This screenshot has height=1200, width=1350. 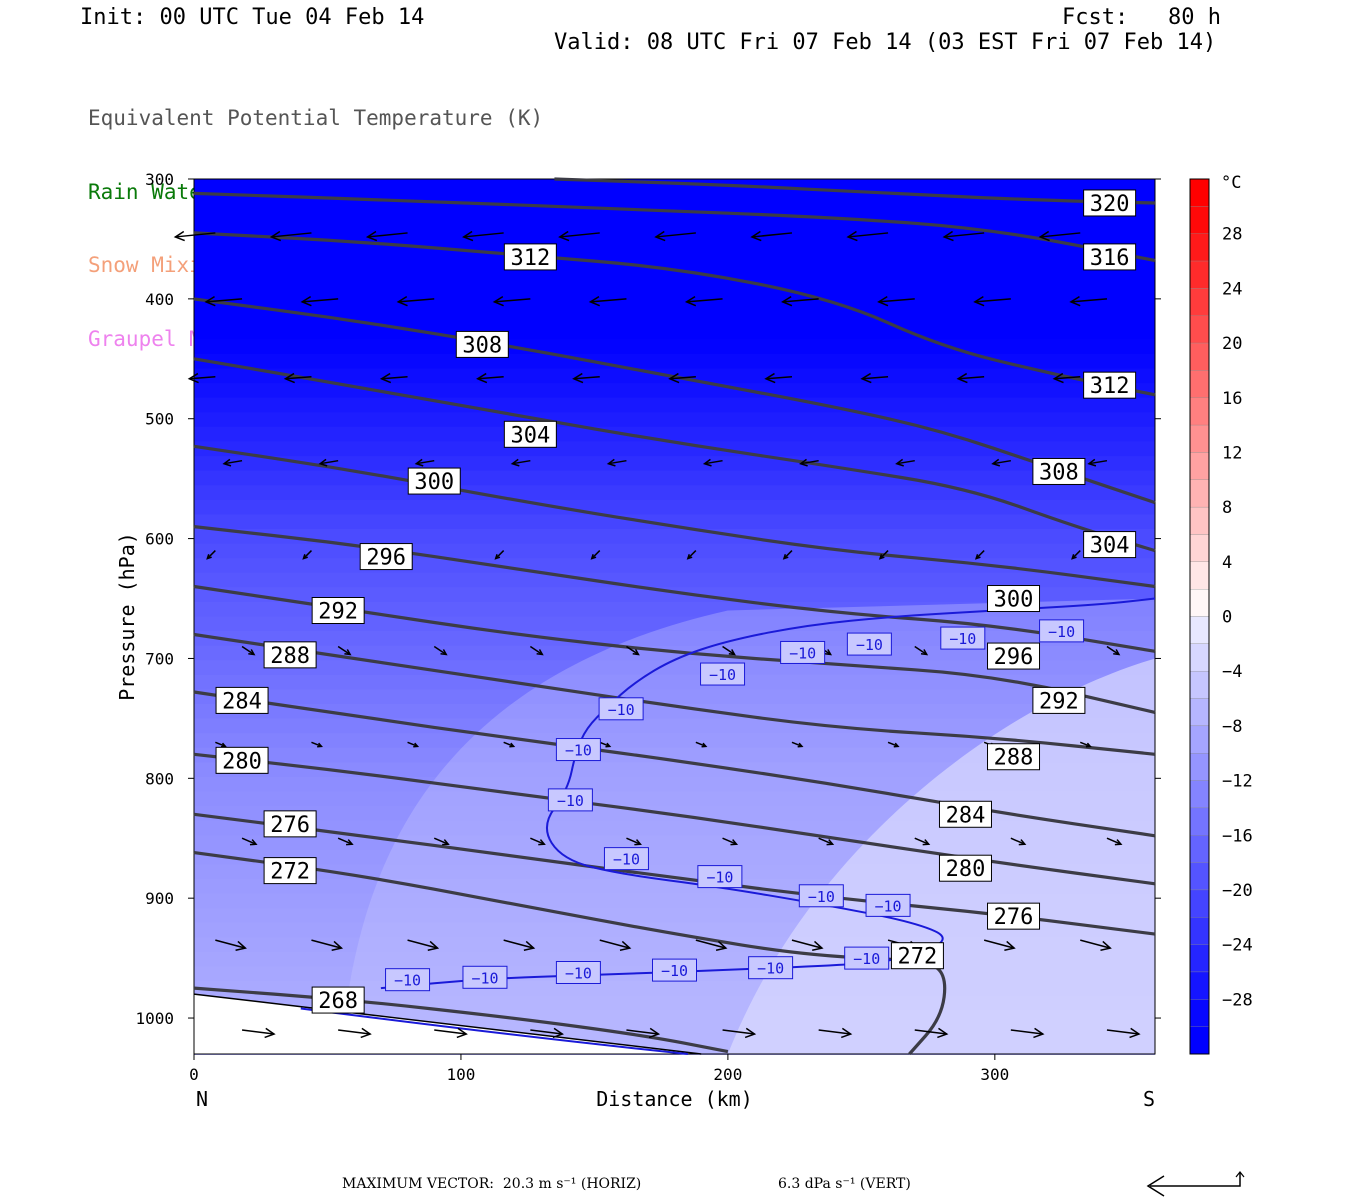 I want to click on y-tick-label: 900, so click(x=159, y=898).